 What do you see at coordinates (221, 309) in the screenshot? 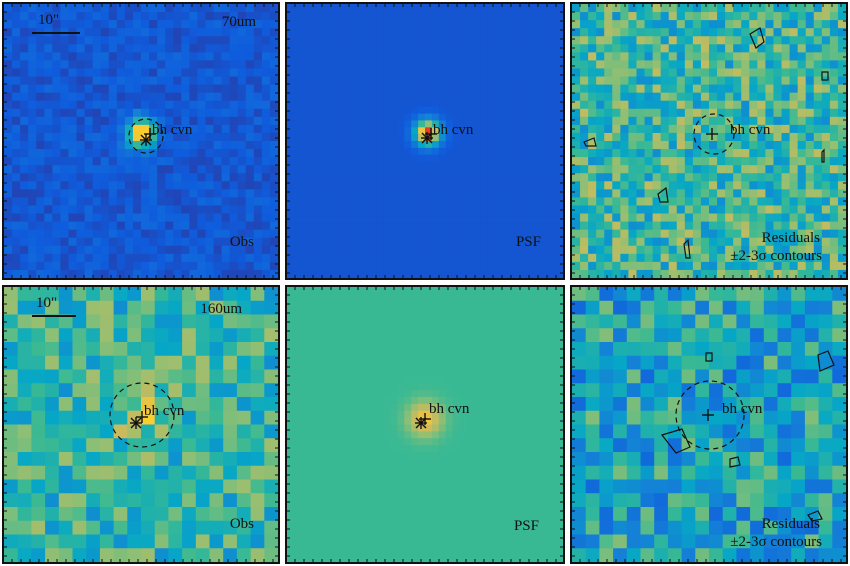
I see `band-label: 160um` at bounding box center [221, 309].